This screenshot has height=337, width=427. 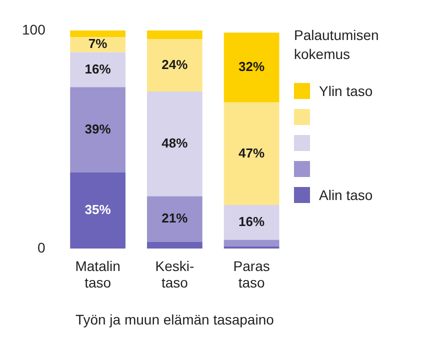 What do you see at coordinates (346, 195) in the screenshot?
I see `legend-label: Alin taso` at bounding box center [346, 195].